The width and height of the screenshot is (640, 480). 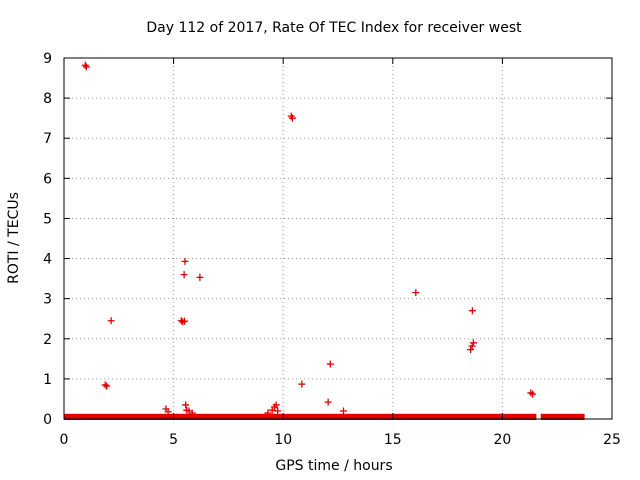 I want to click on y-tick-labels: 0 1 2 3 4 5 6 7 8 9, so click(x=47, y=239).